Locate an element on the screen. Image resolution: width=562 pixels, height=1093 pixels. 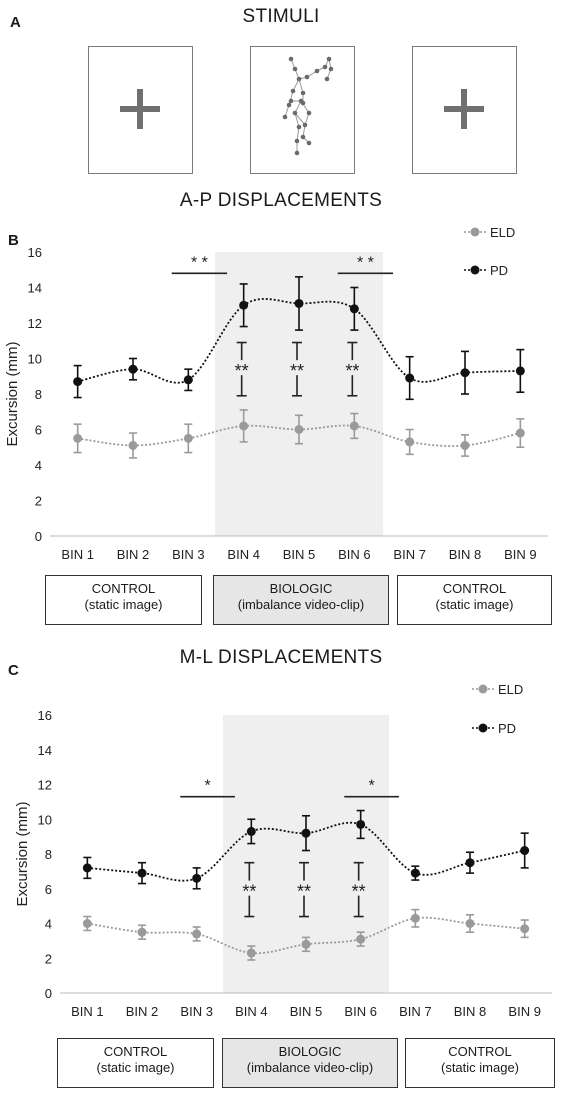
point-light-walker-icon is located at coordinates (308, 106).